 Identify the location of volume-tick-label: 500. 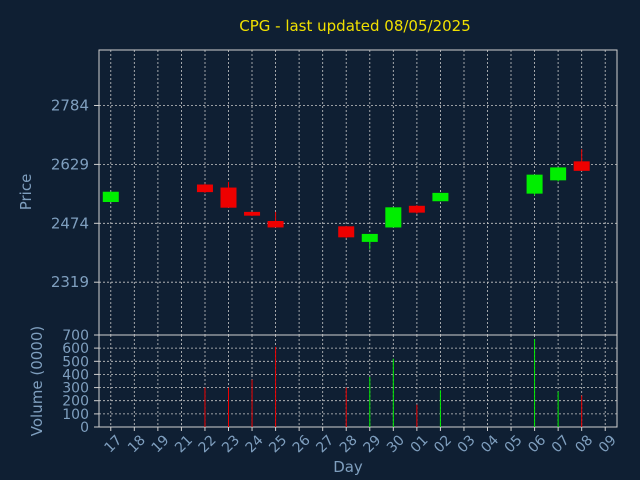
(75, 362).